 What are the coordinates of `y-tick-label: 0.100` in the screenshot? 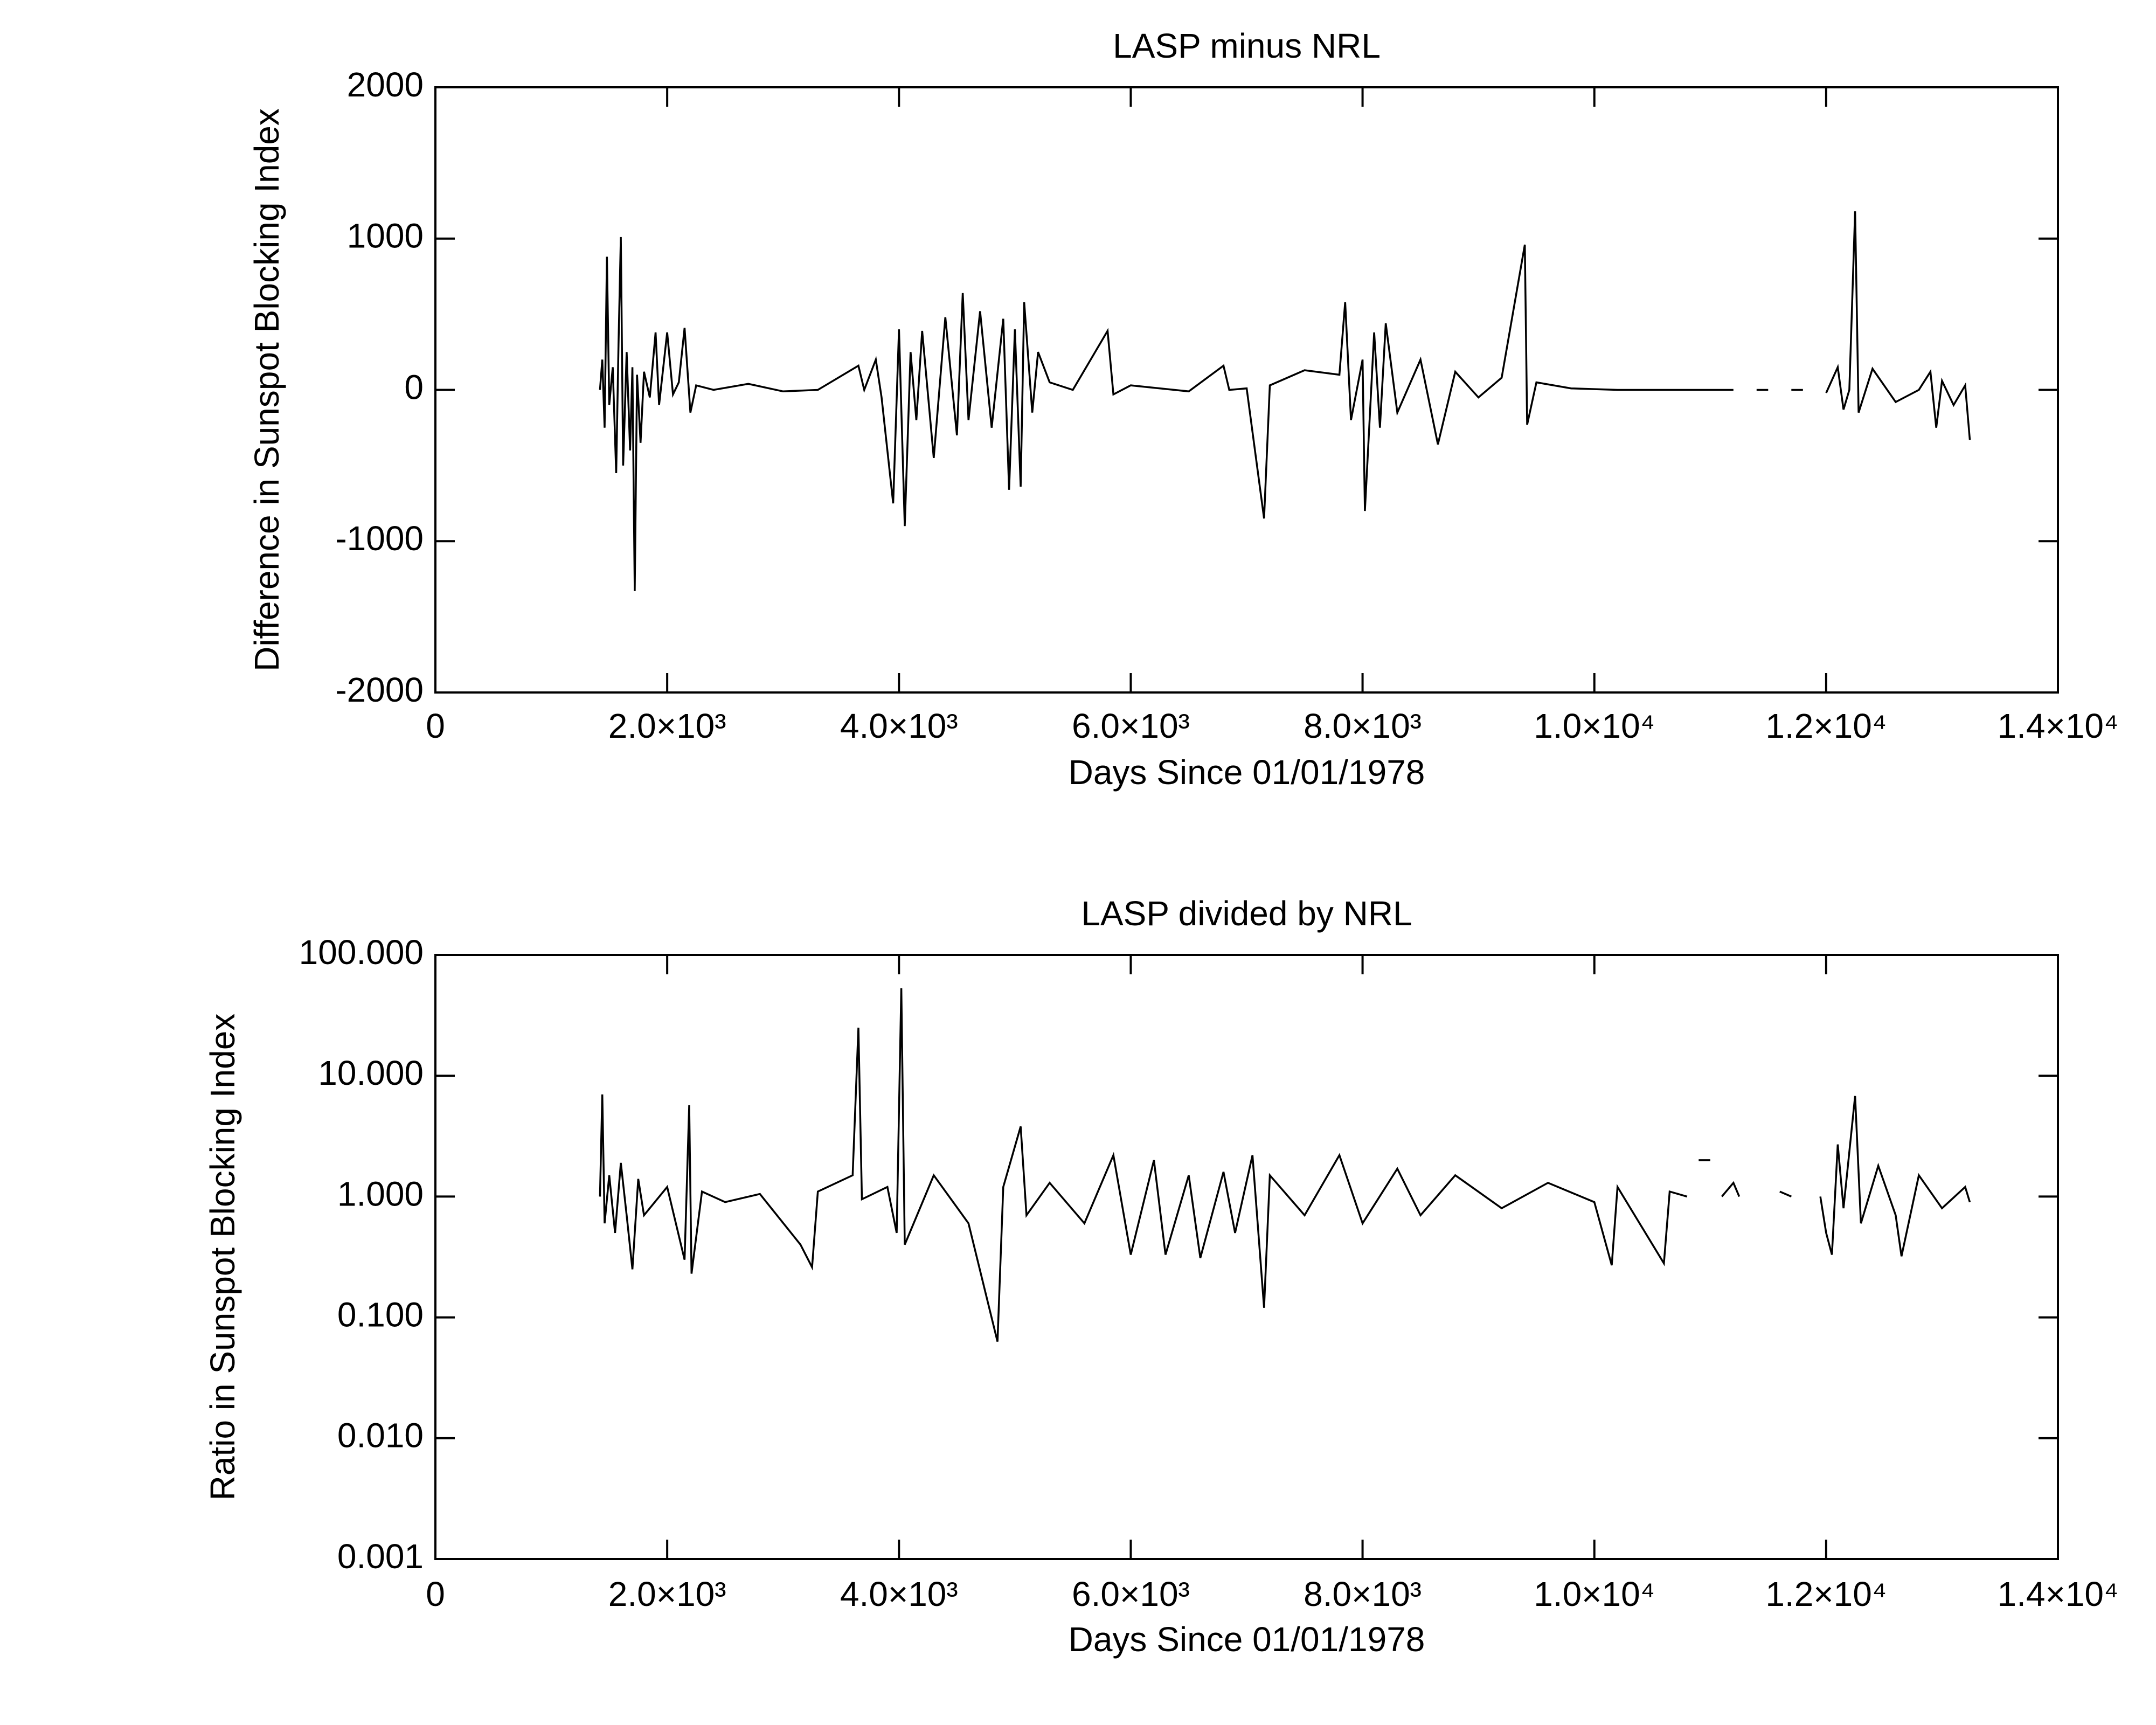 It's located at (380, 1315).